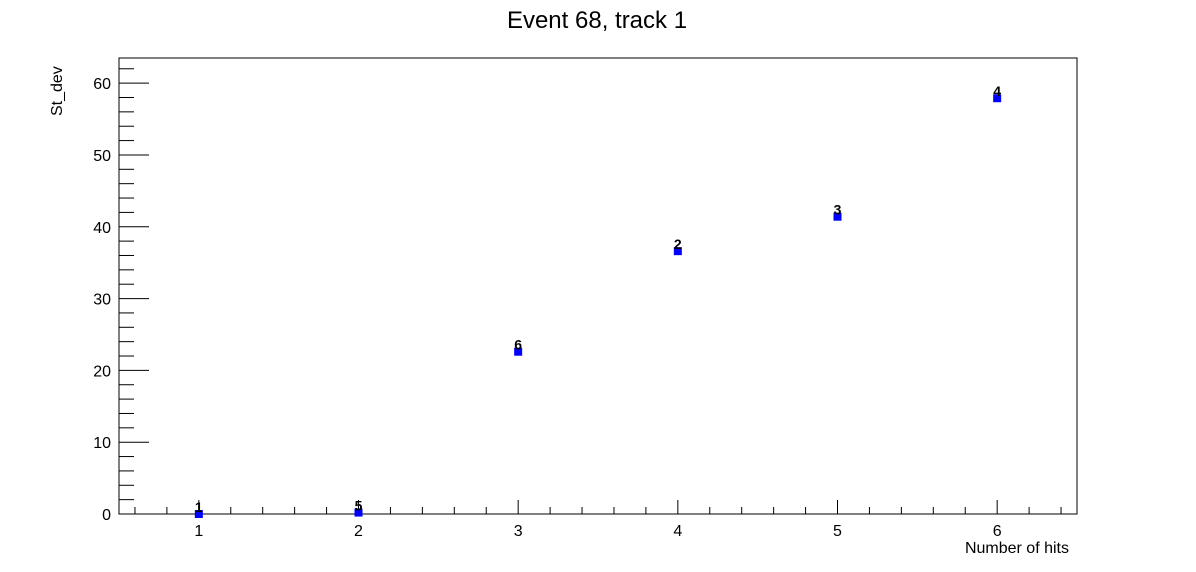 Image resolution: width=1196 pixels, height=572 pixels. I want to click on point-label: 6, so click(518, 345).